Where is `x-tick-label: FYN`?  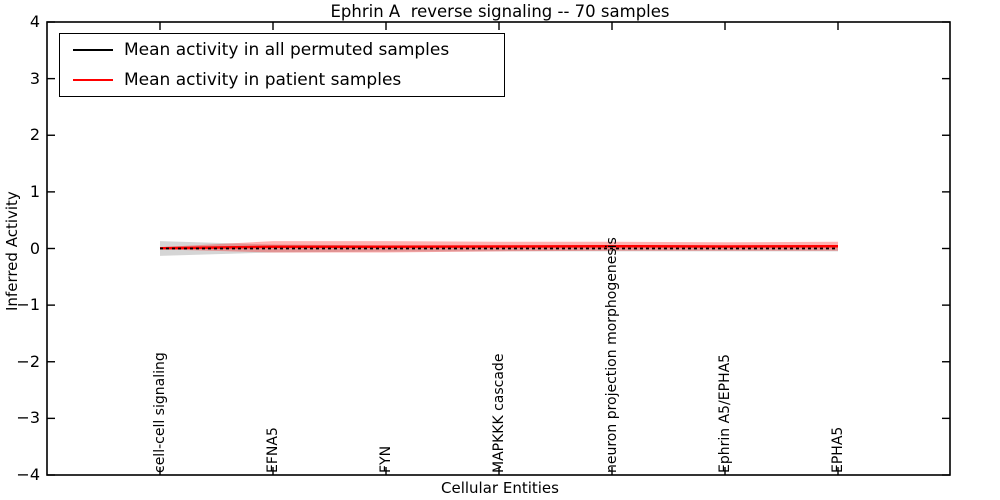 x-tick-label: FYN is located at coordinates (386, 459).